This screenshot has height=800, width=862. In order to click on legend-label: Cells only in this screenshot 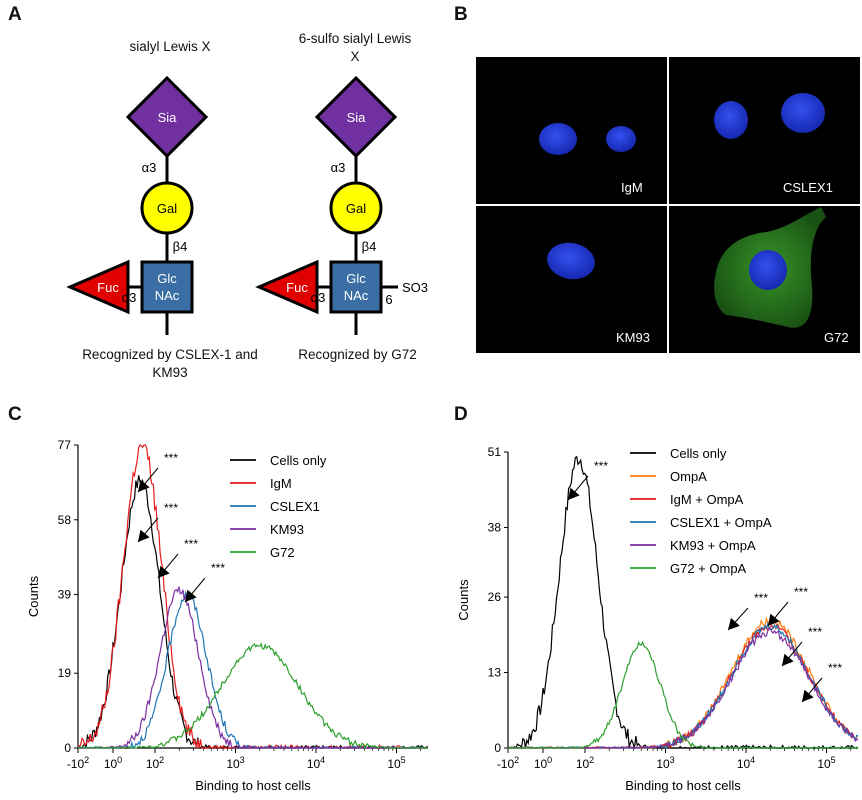, I will do `click(698, 453)`.